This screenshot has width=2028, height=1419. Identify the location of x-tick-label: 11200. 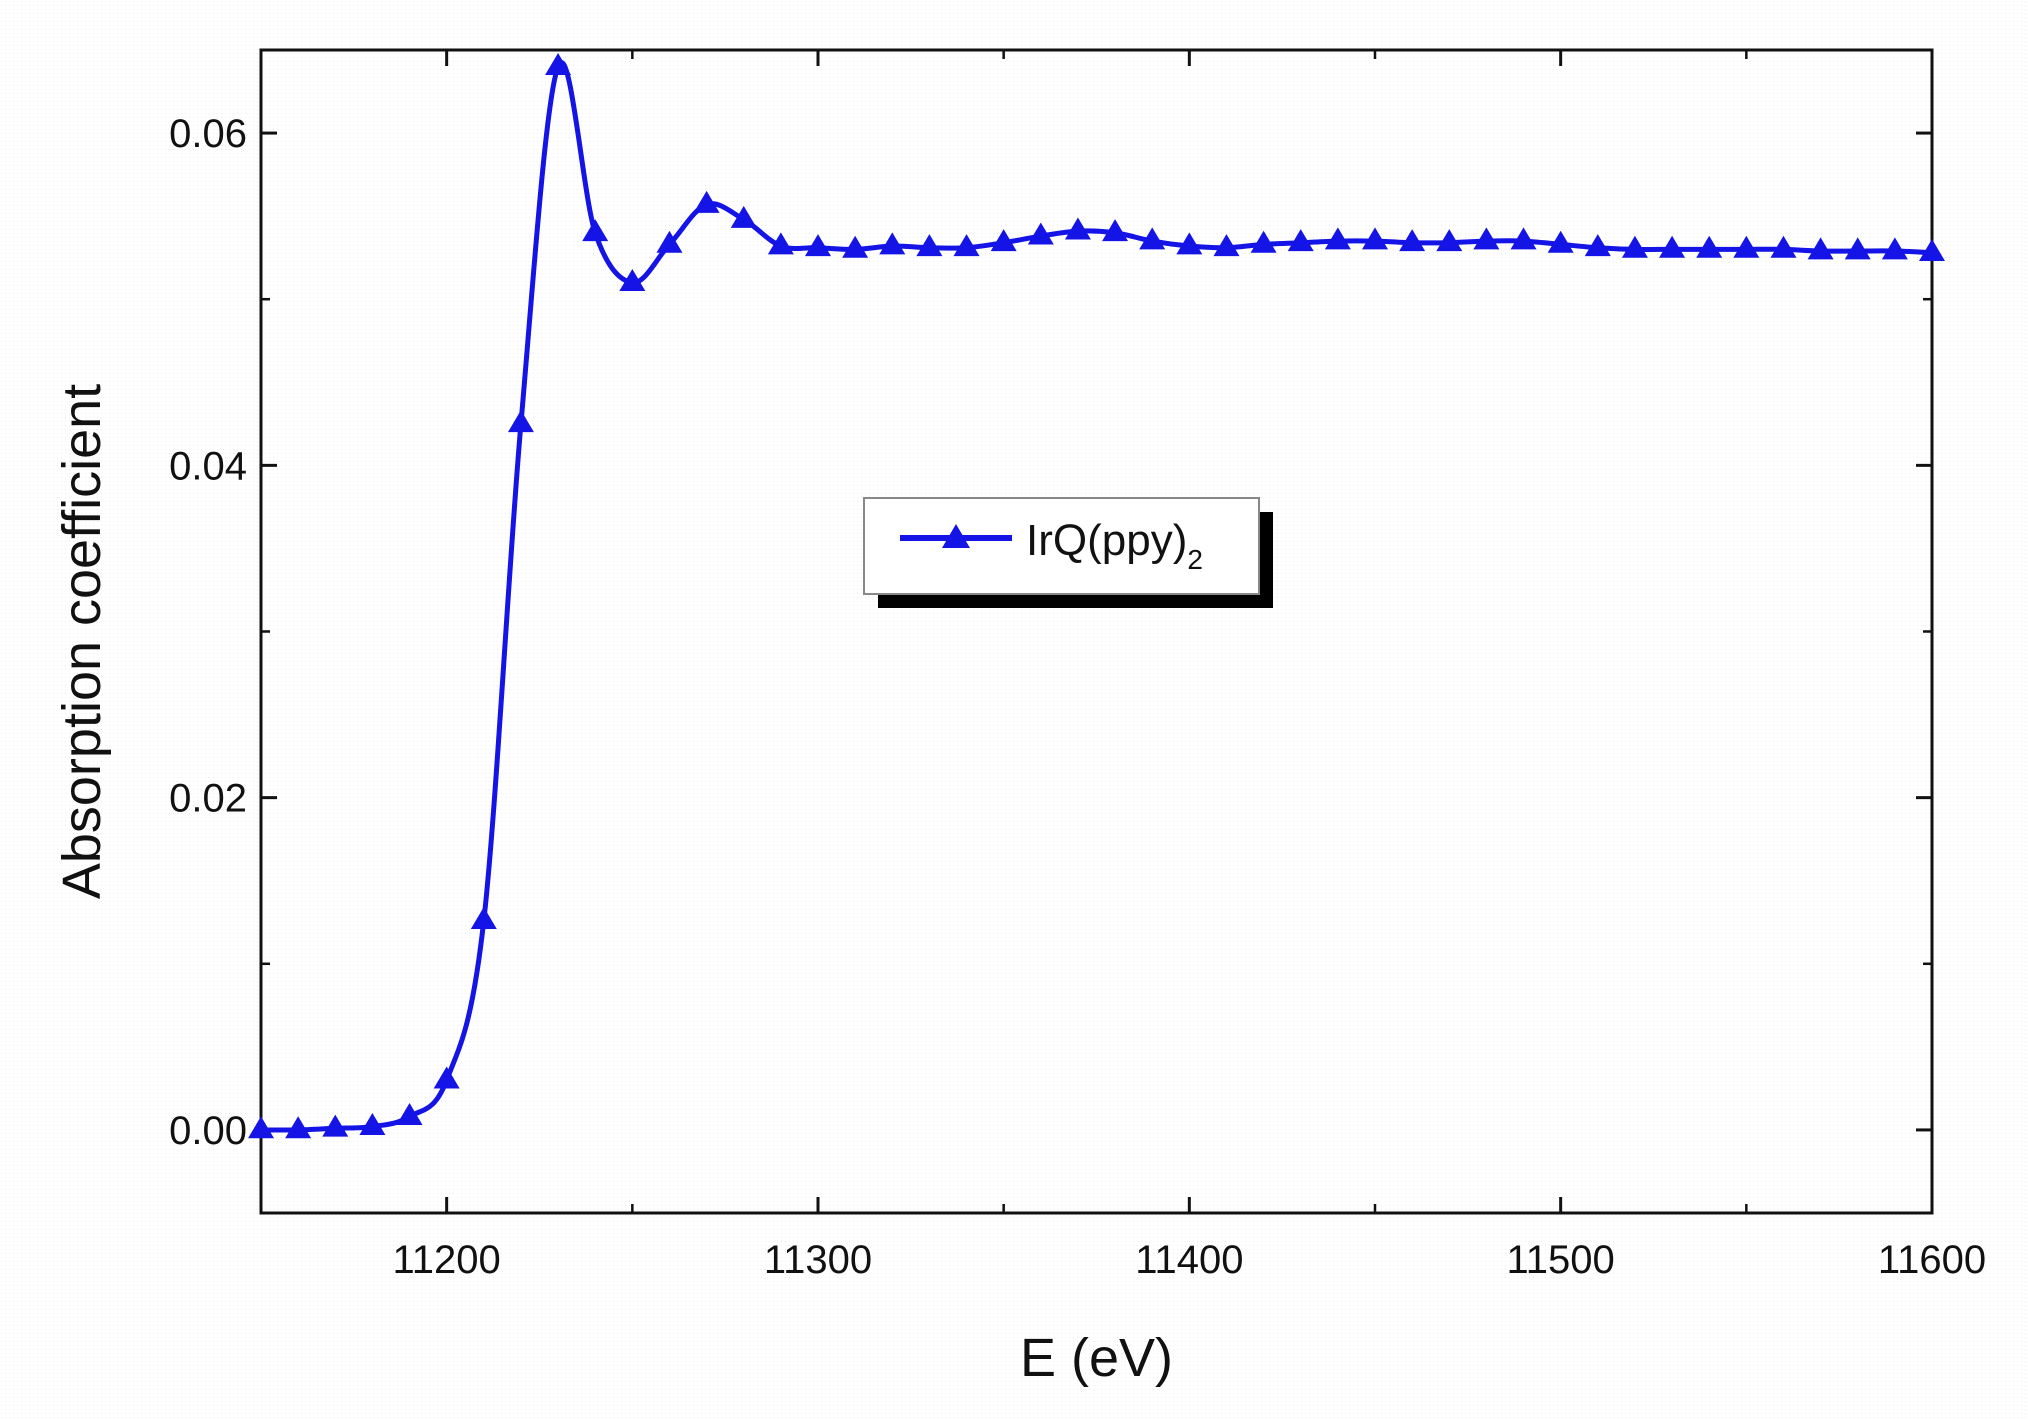
(447, 1260).